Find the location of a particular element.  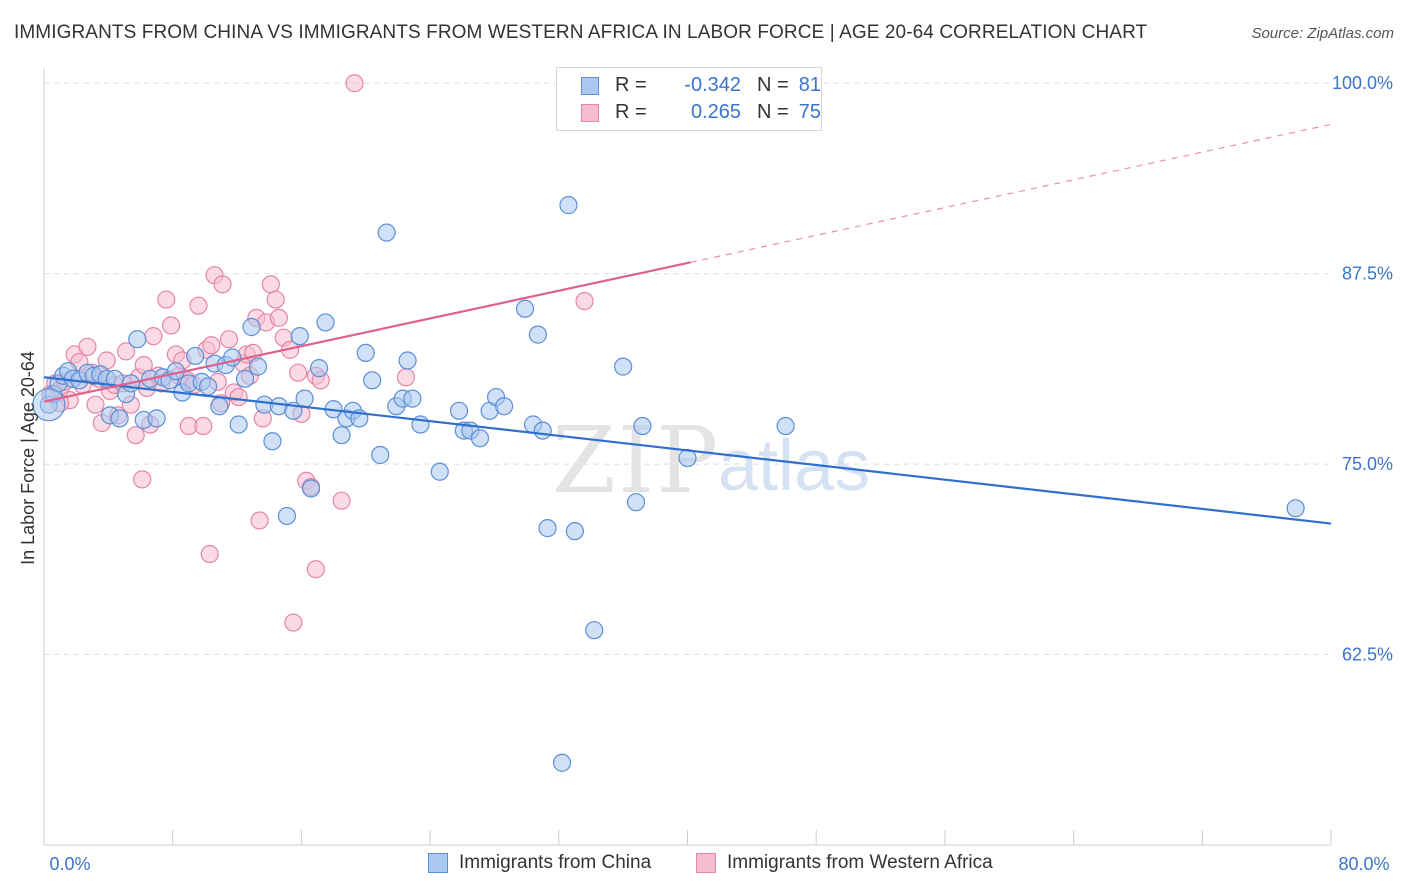

source-label: Source: ZipAtlas.com is located at coordinates (1322, 33).